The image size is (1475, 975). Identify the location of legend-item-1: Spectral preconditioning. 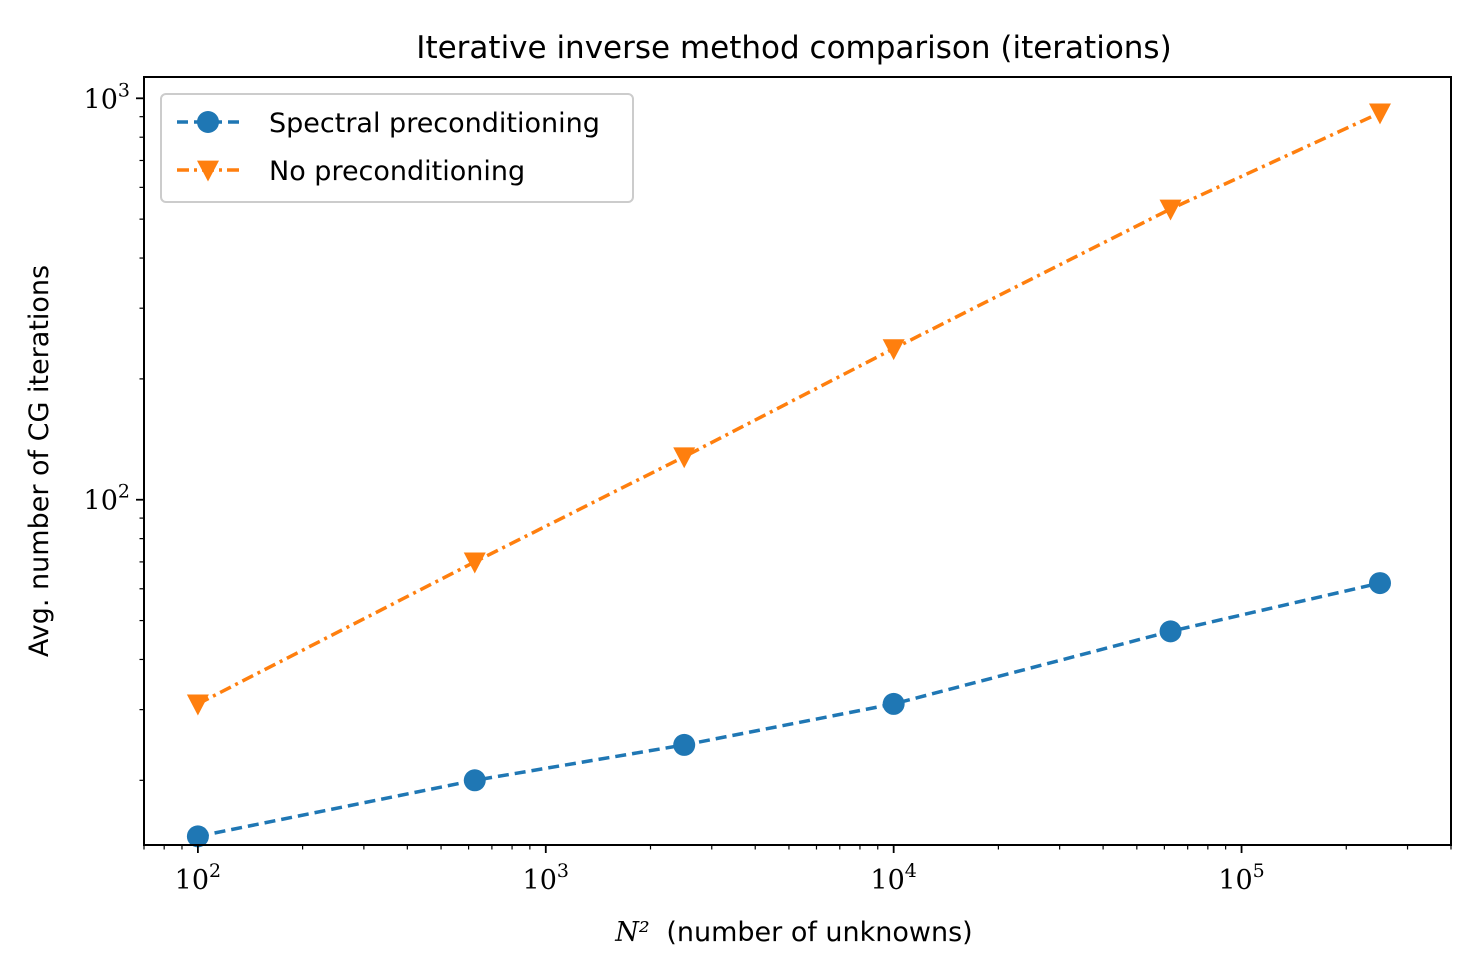
(388, 123).